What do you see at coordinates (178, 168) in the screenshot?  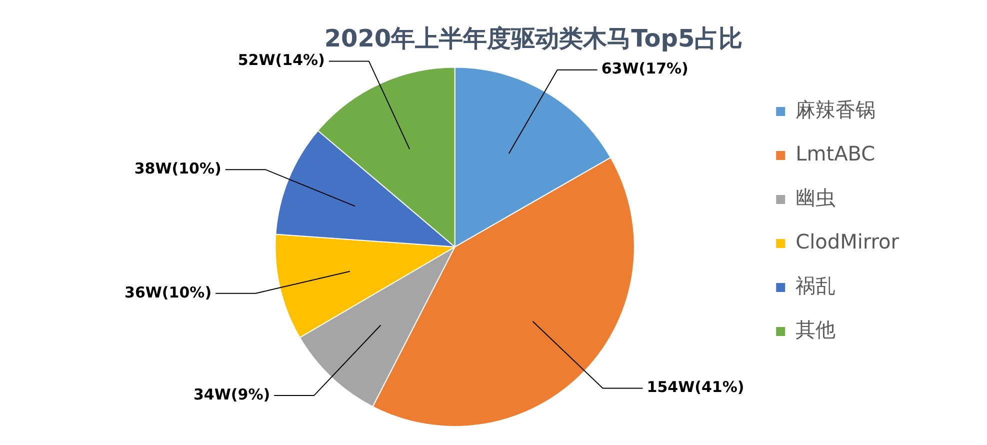 I see `data-label: 38W(10%)` at bounding box center [178, 168].